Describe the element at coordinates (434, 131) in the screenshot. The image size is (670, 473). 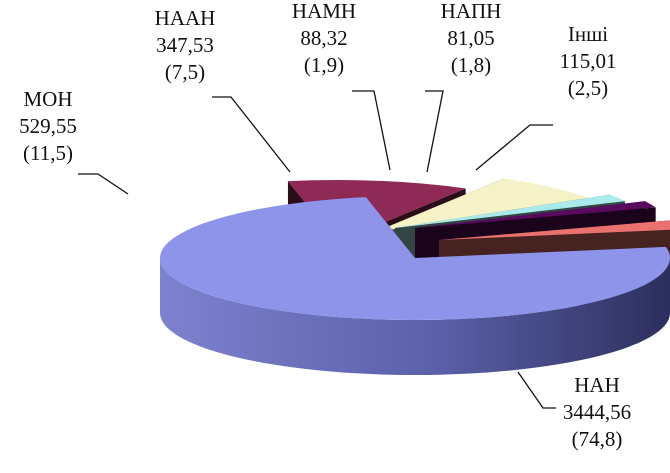
I see `leader-line-napn` at that location.